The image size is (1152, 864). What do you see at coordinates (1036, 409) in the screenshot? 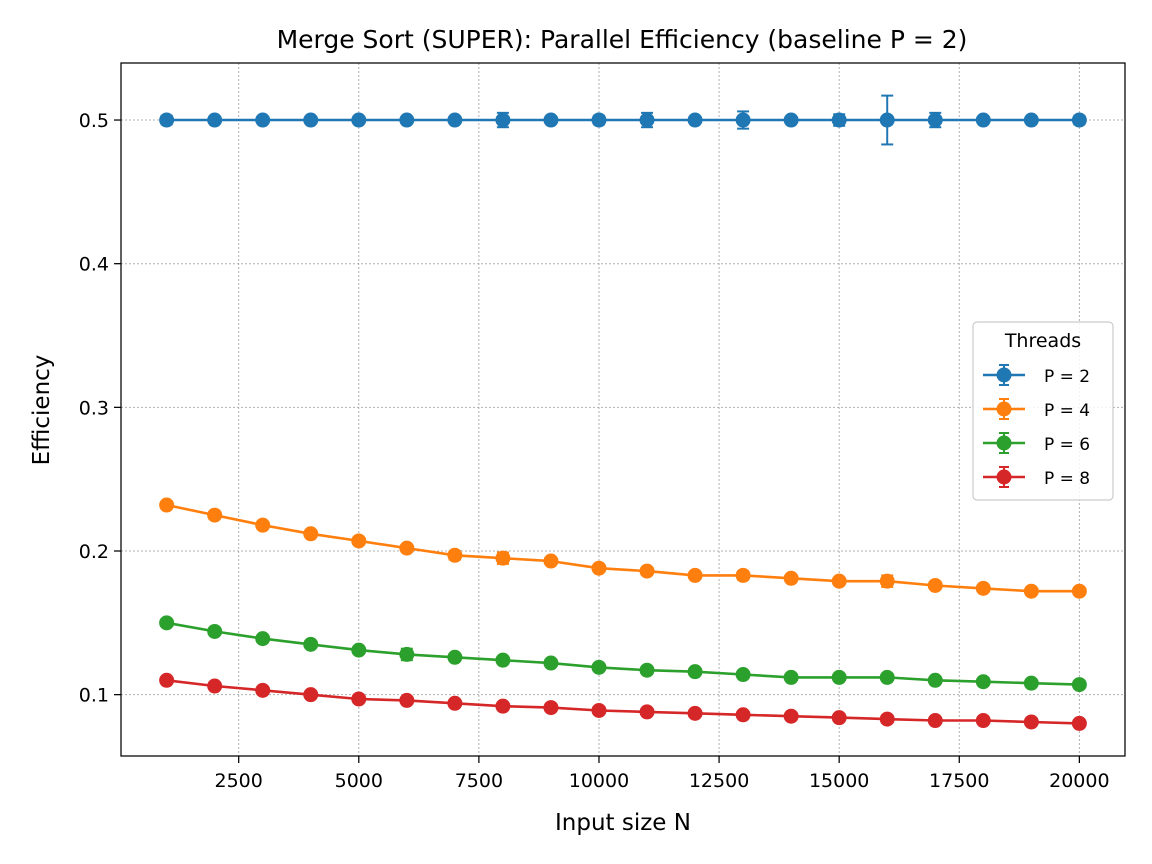
I see `legend-entry: P = 4` at bounding box center [1036, 409].